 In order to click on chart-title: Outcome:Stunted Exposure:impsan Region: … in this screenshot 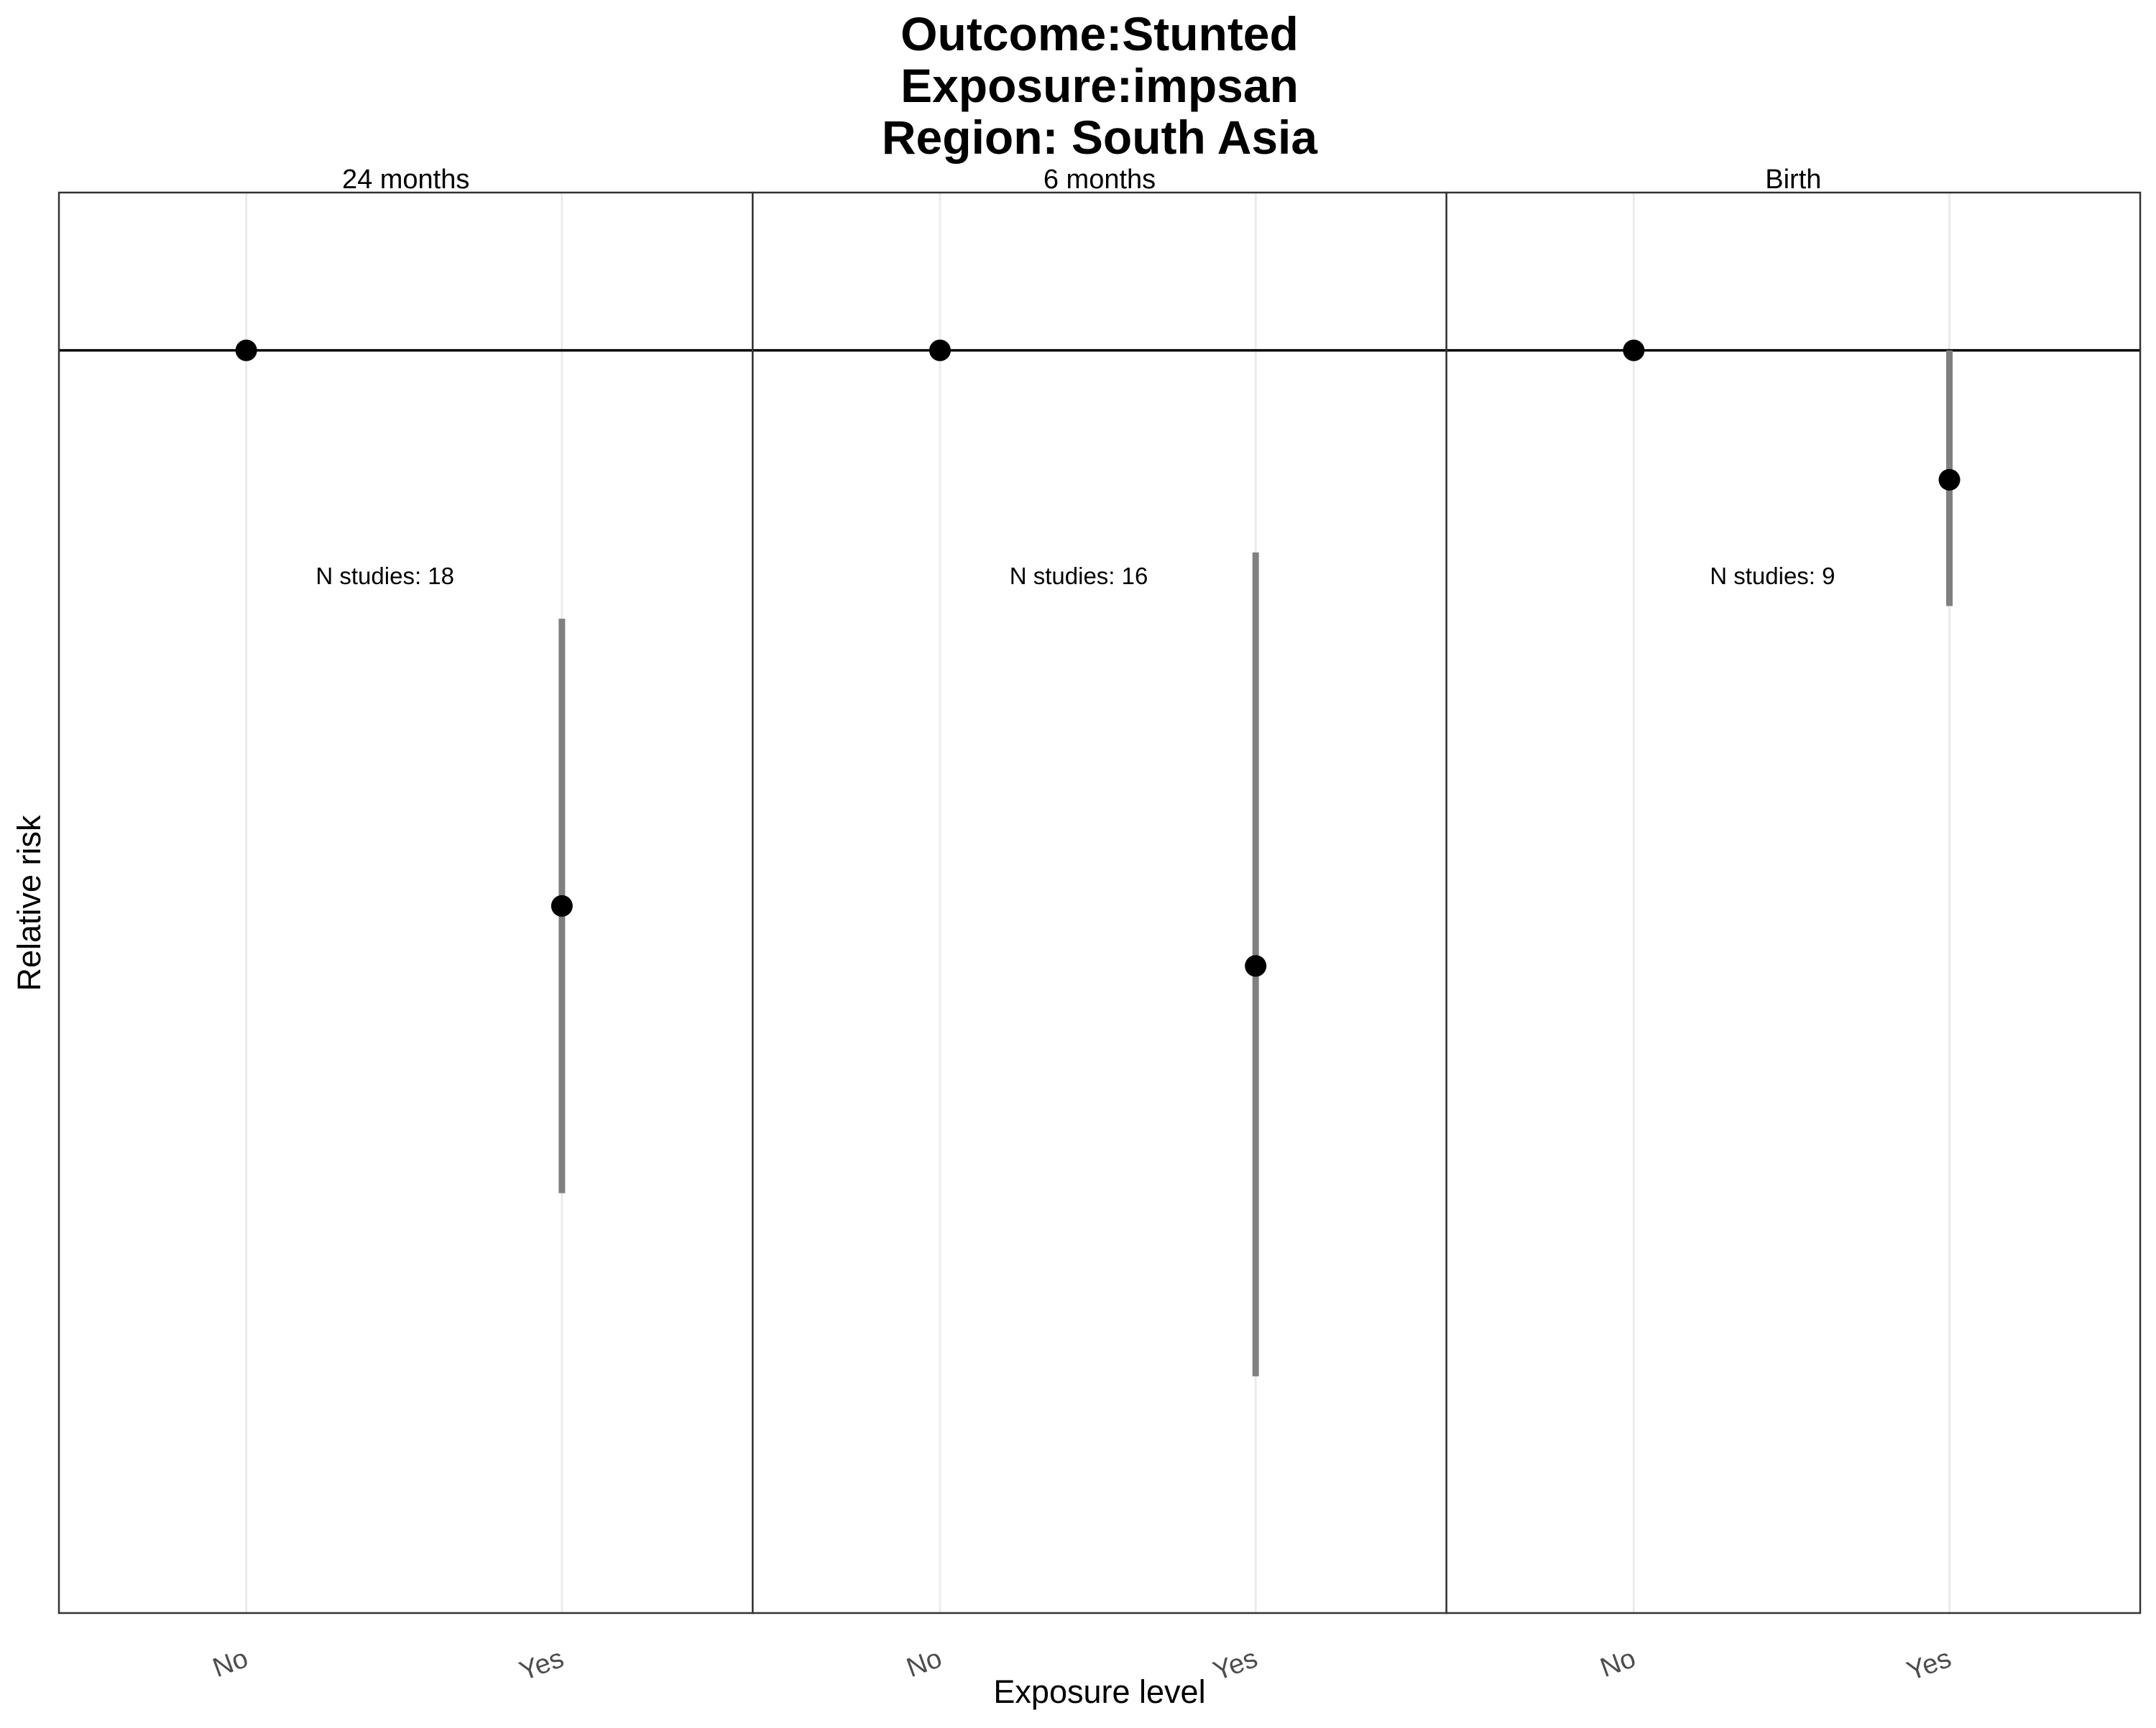, I will do `click(1100, 86)`.